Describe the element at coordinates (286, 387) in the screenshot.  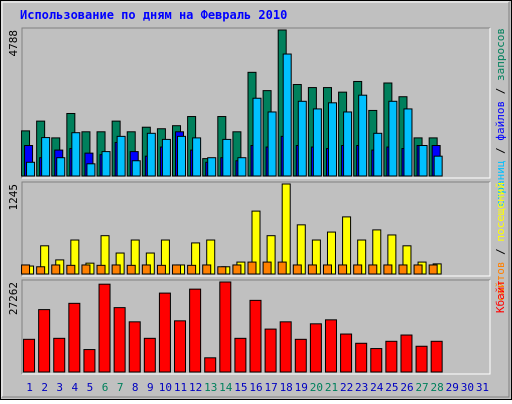
I see `x-tick-label: 18` at that location.